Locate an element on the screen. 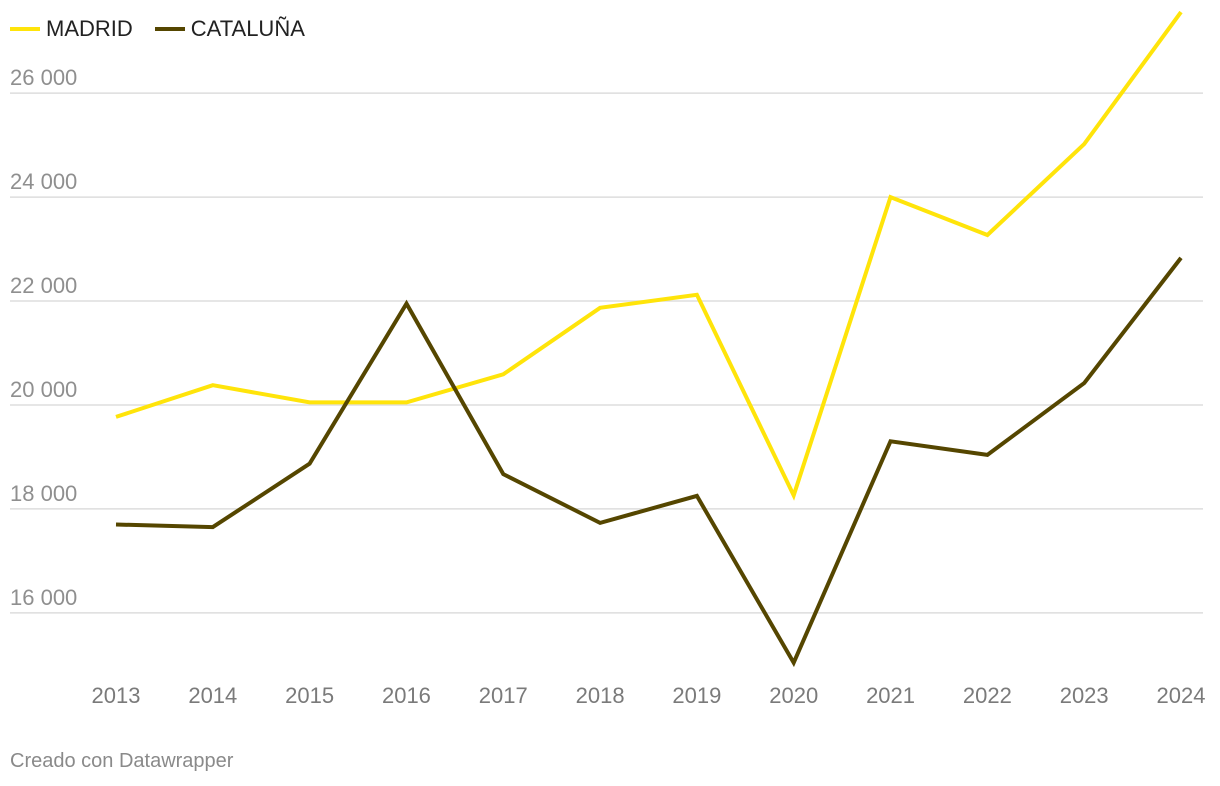 The width and height of the screenshot is (1220, 786). x-tick-label: 2015 is located at coordinates (309, 695).